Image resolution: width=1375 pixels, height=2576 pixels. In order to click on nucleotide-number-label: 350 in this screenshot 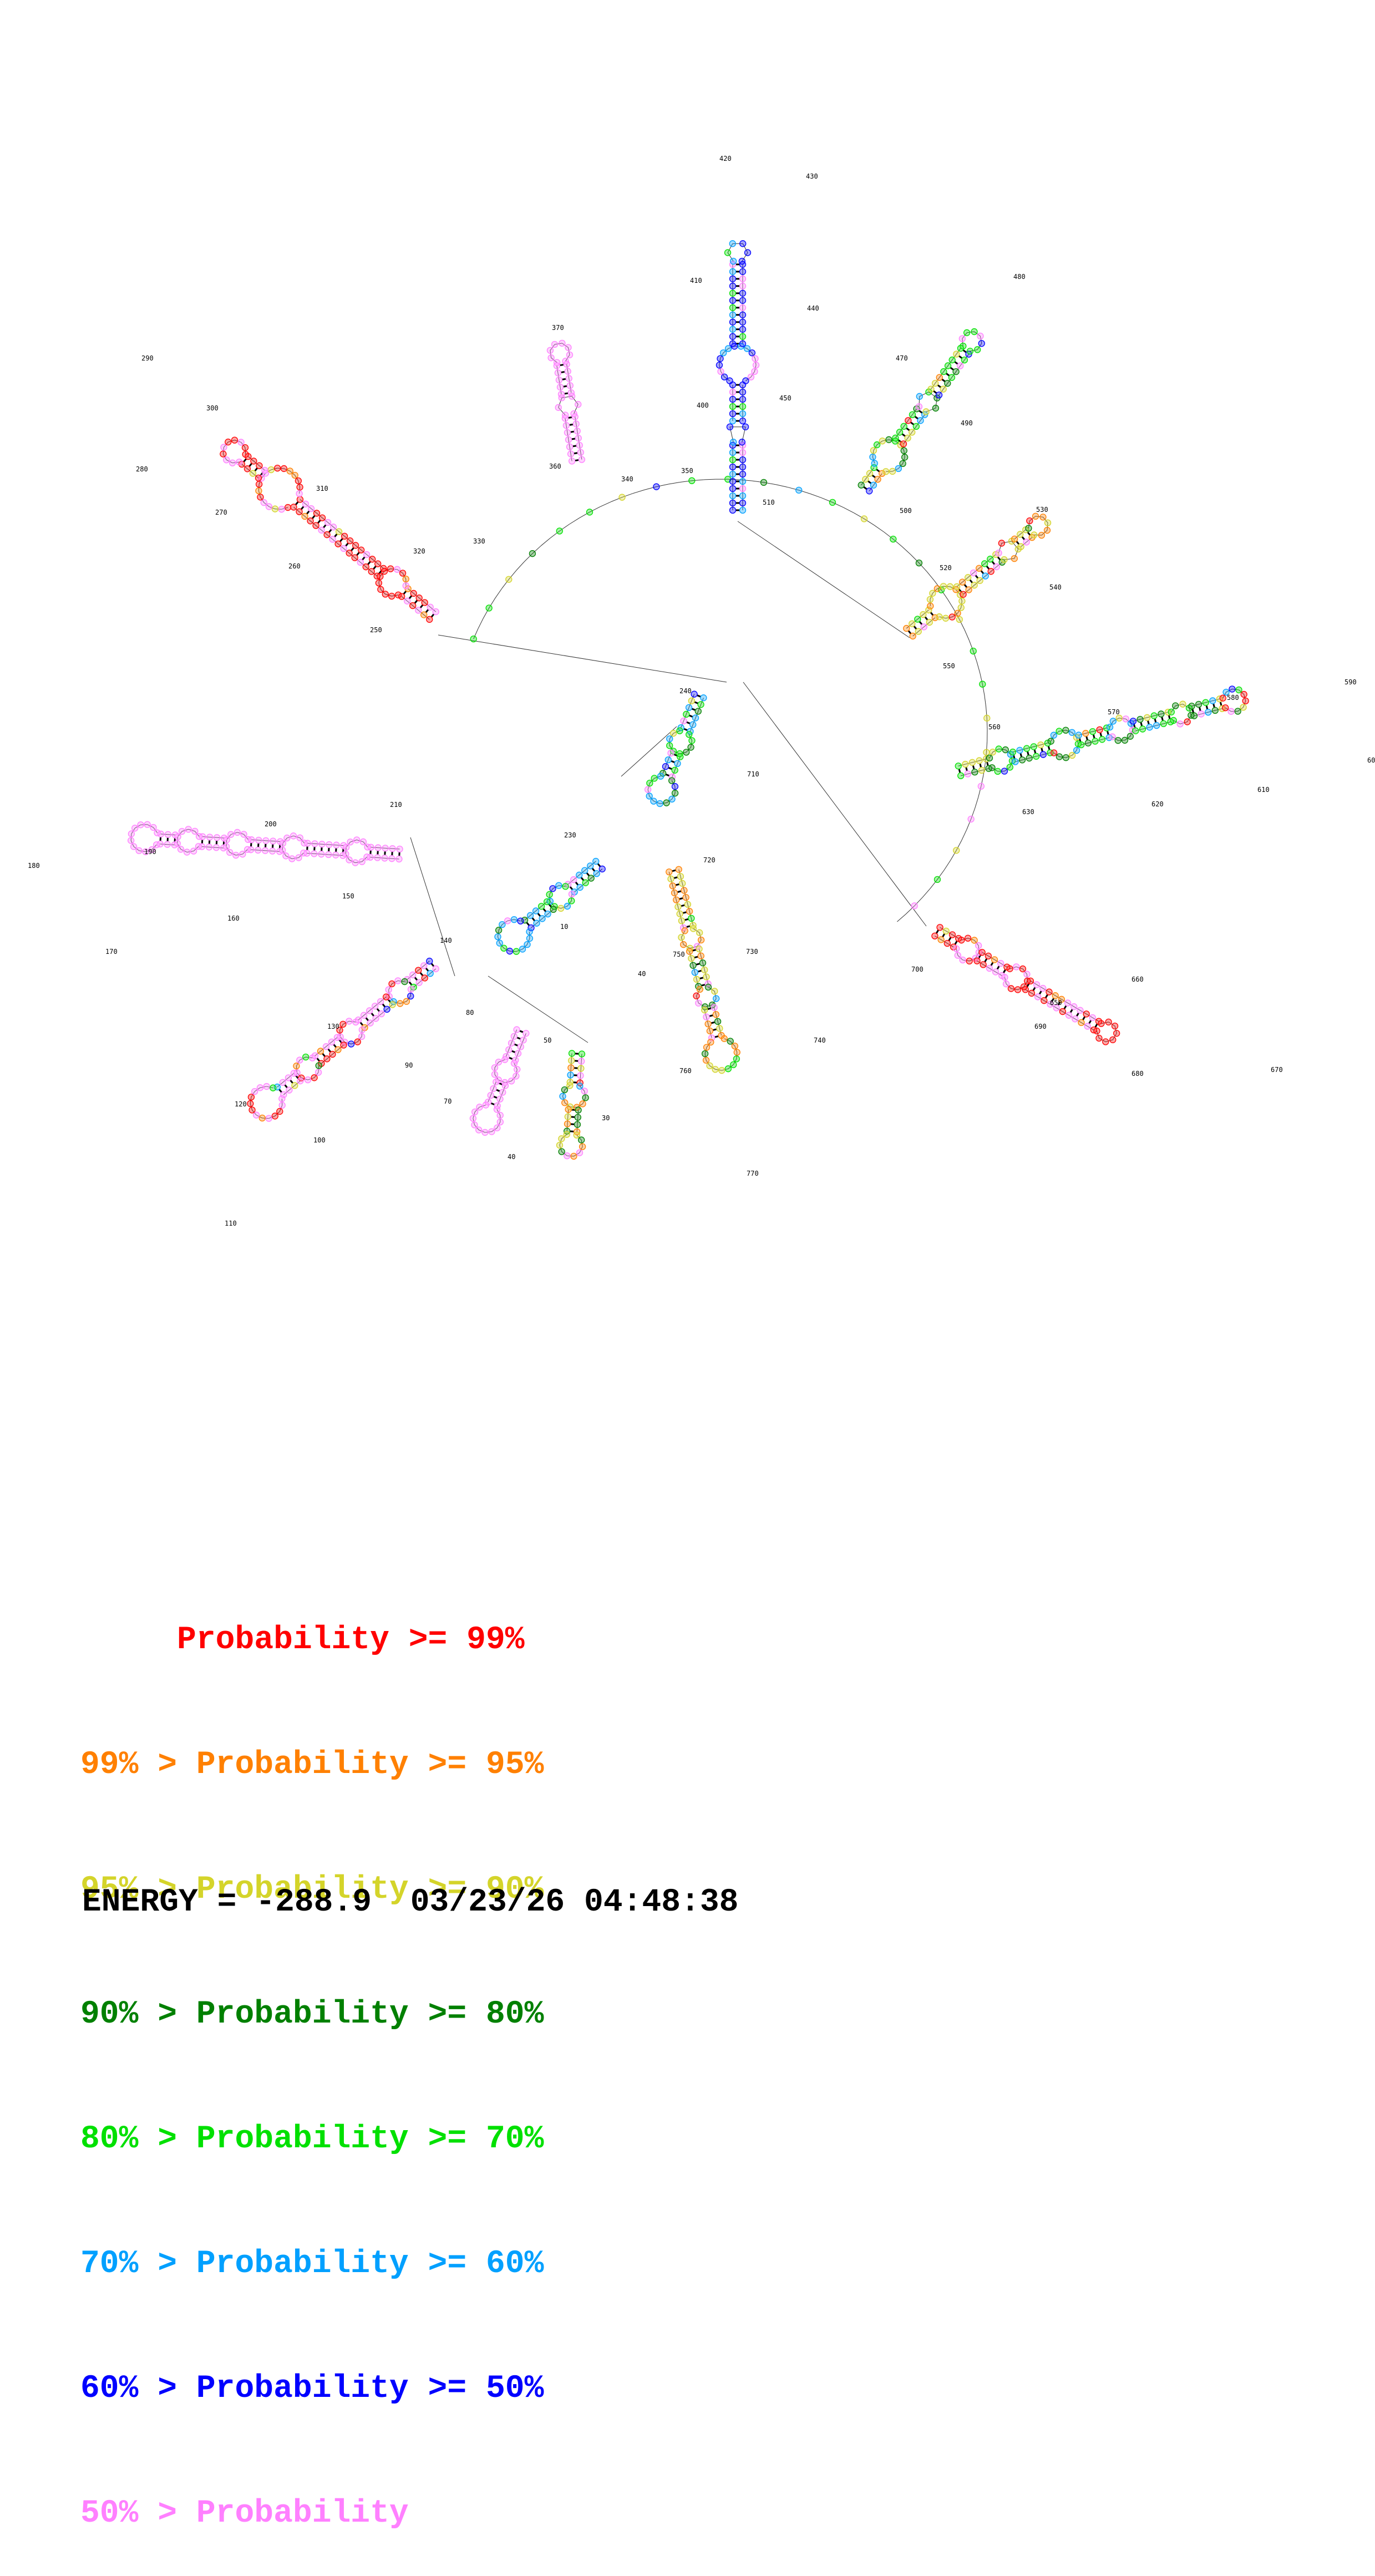, I will do `click(687, 471)`.